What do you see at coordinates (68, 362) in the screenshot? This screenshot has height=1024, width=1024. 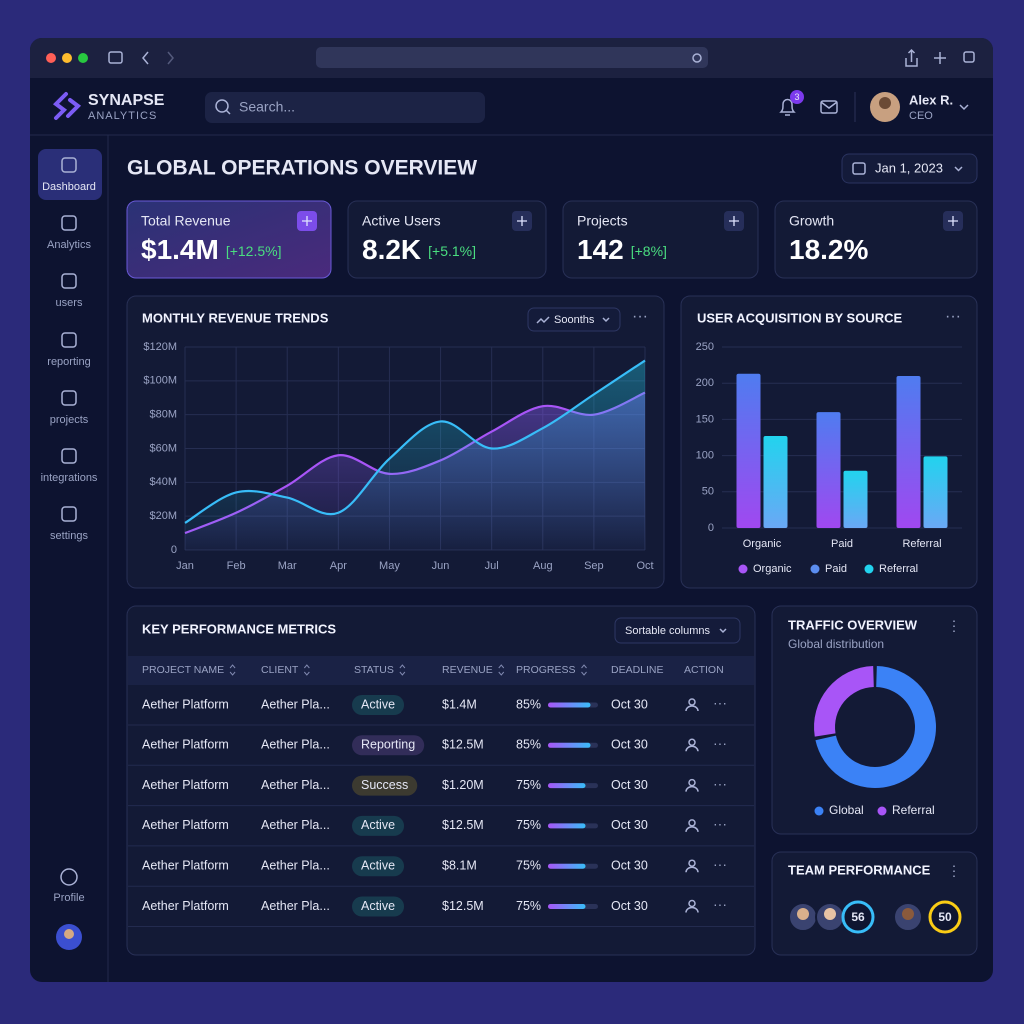 I see `nav-item: reporting` at bounding box center [68, 362].